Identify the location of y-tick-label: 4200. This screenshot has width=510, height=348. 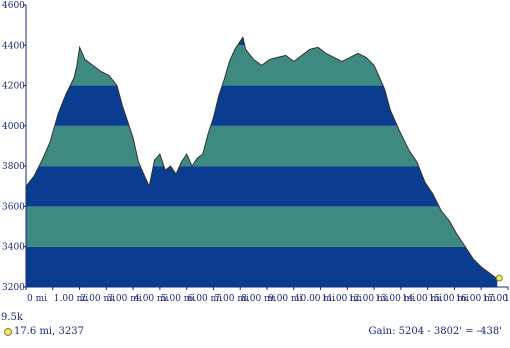
(13, 87).